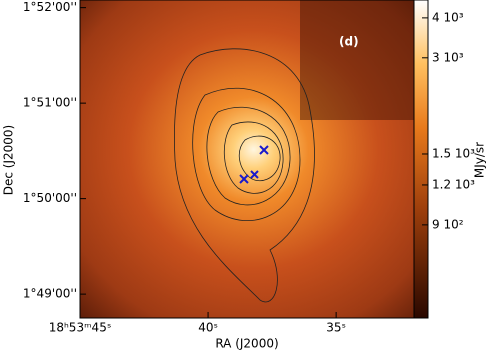 This screenshot has height=354, width=496. Describe the element at coordinates (421, 159) in the screenshot. I see `colorbar` at that location.